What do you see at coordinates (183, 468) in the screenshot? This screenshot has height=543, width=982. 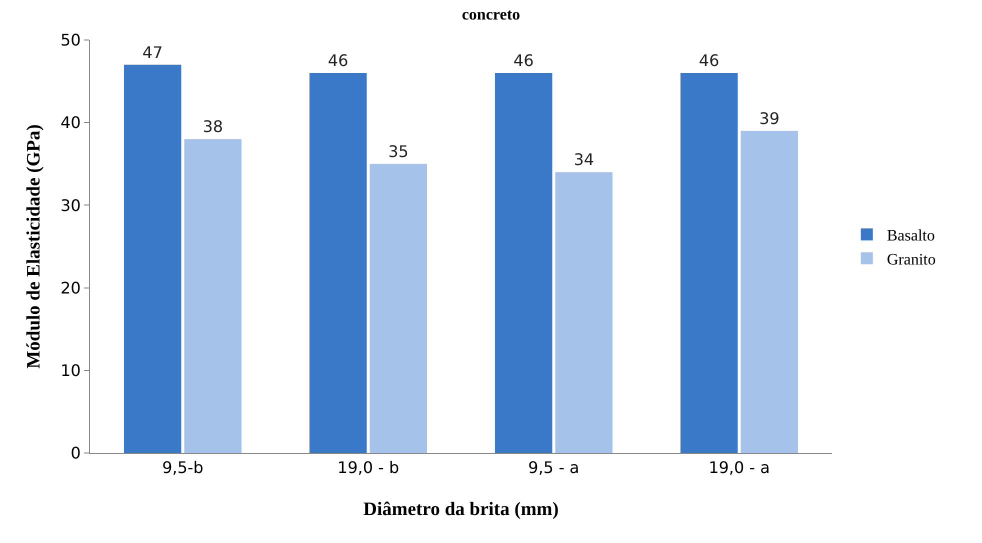 I see `x-tick-label: 9,5-b` at bounding box center [183, 468].